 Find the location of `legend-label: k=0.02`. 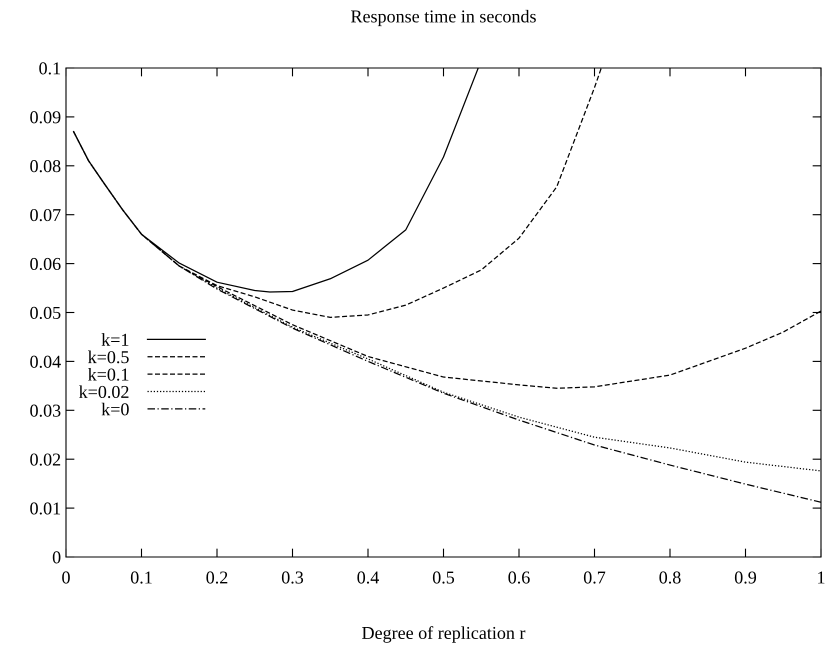

legend-label: k=0.02 is located at coordinates (103, 391).